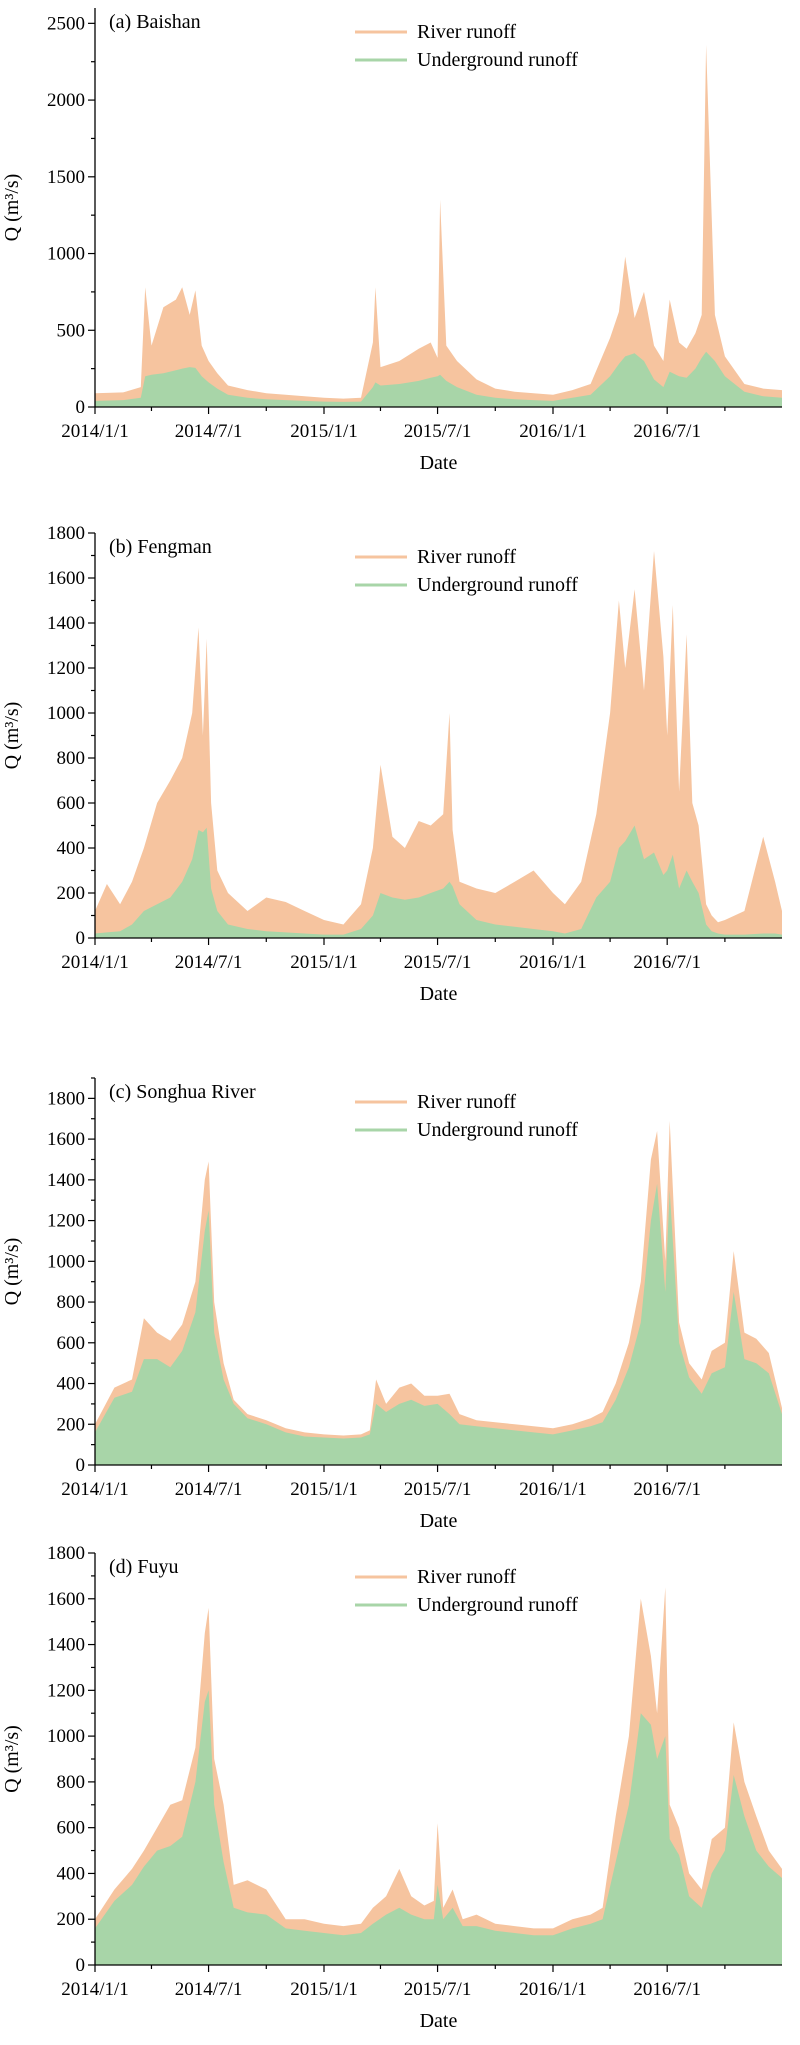 Image resolution: width=800 pixels, height=2045 pixels. Describe the element at coordinates (66, 100) in the screenshot. I see `y-tick-label: 2000` at that location.